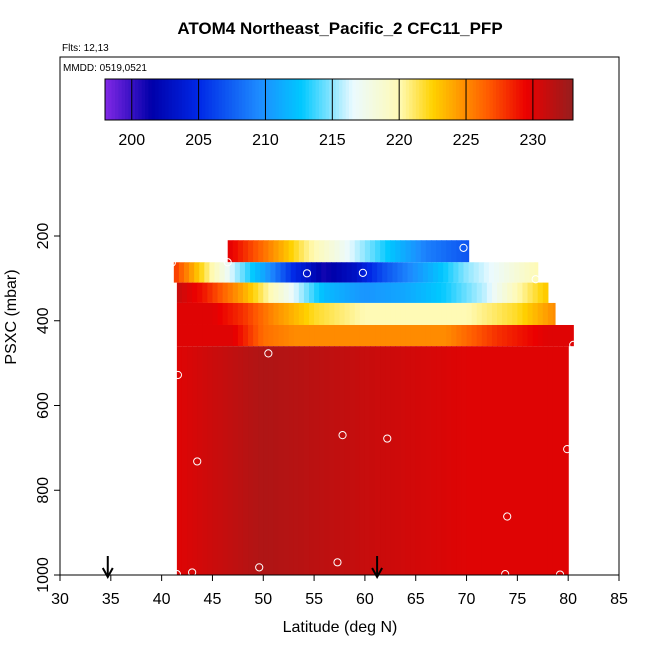 Image resolution: width=650 pixels, height=650 pixels. Describe the element at coordinates (517, 599) in the screenshot. I see `x-tick-label: 75` at that location.